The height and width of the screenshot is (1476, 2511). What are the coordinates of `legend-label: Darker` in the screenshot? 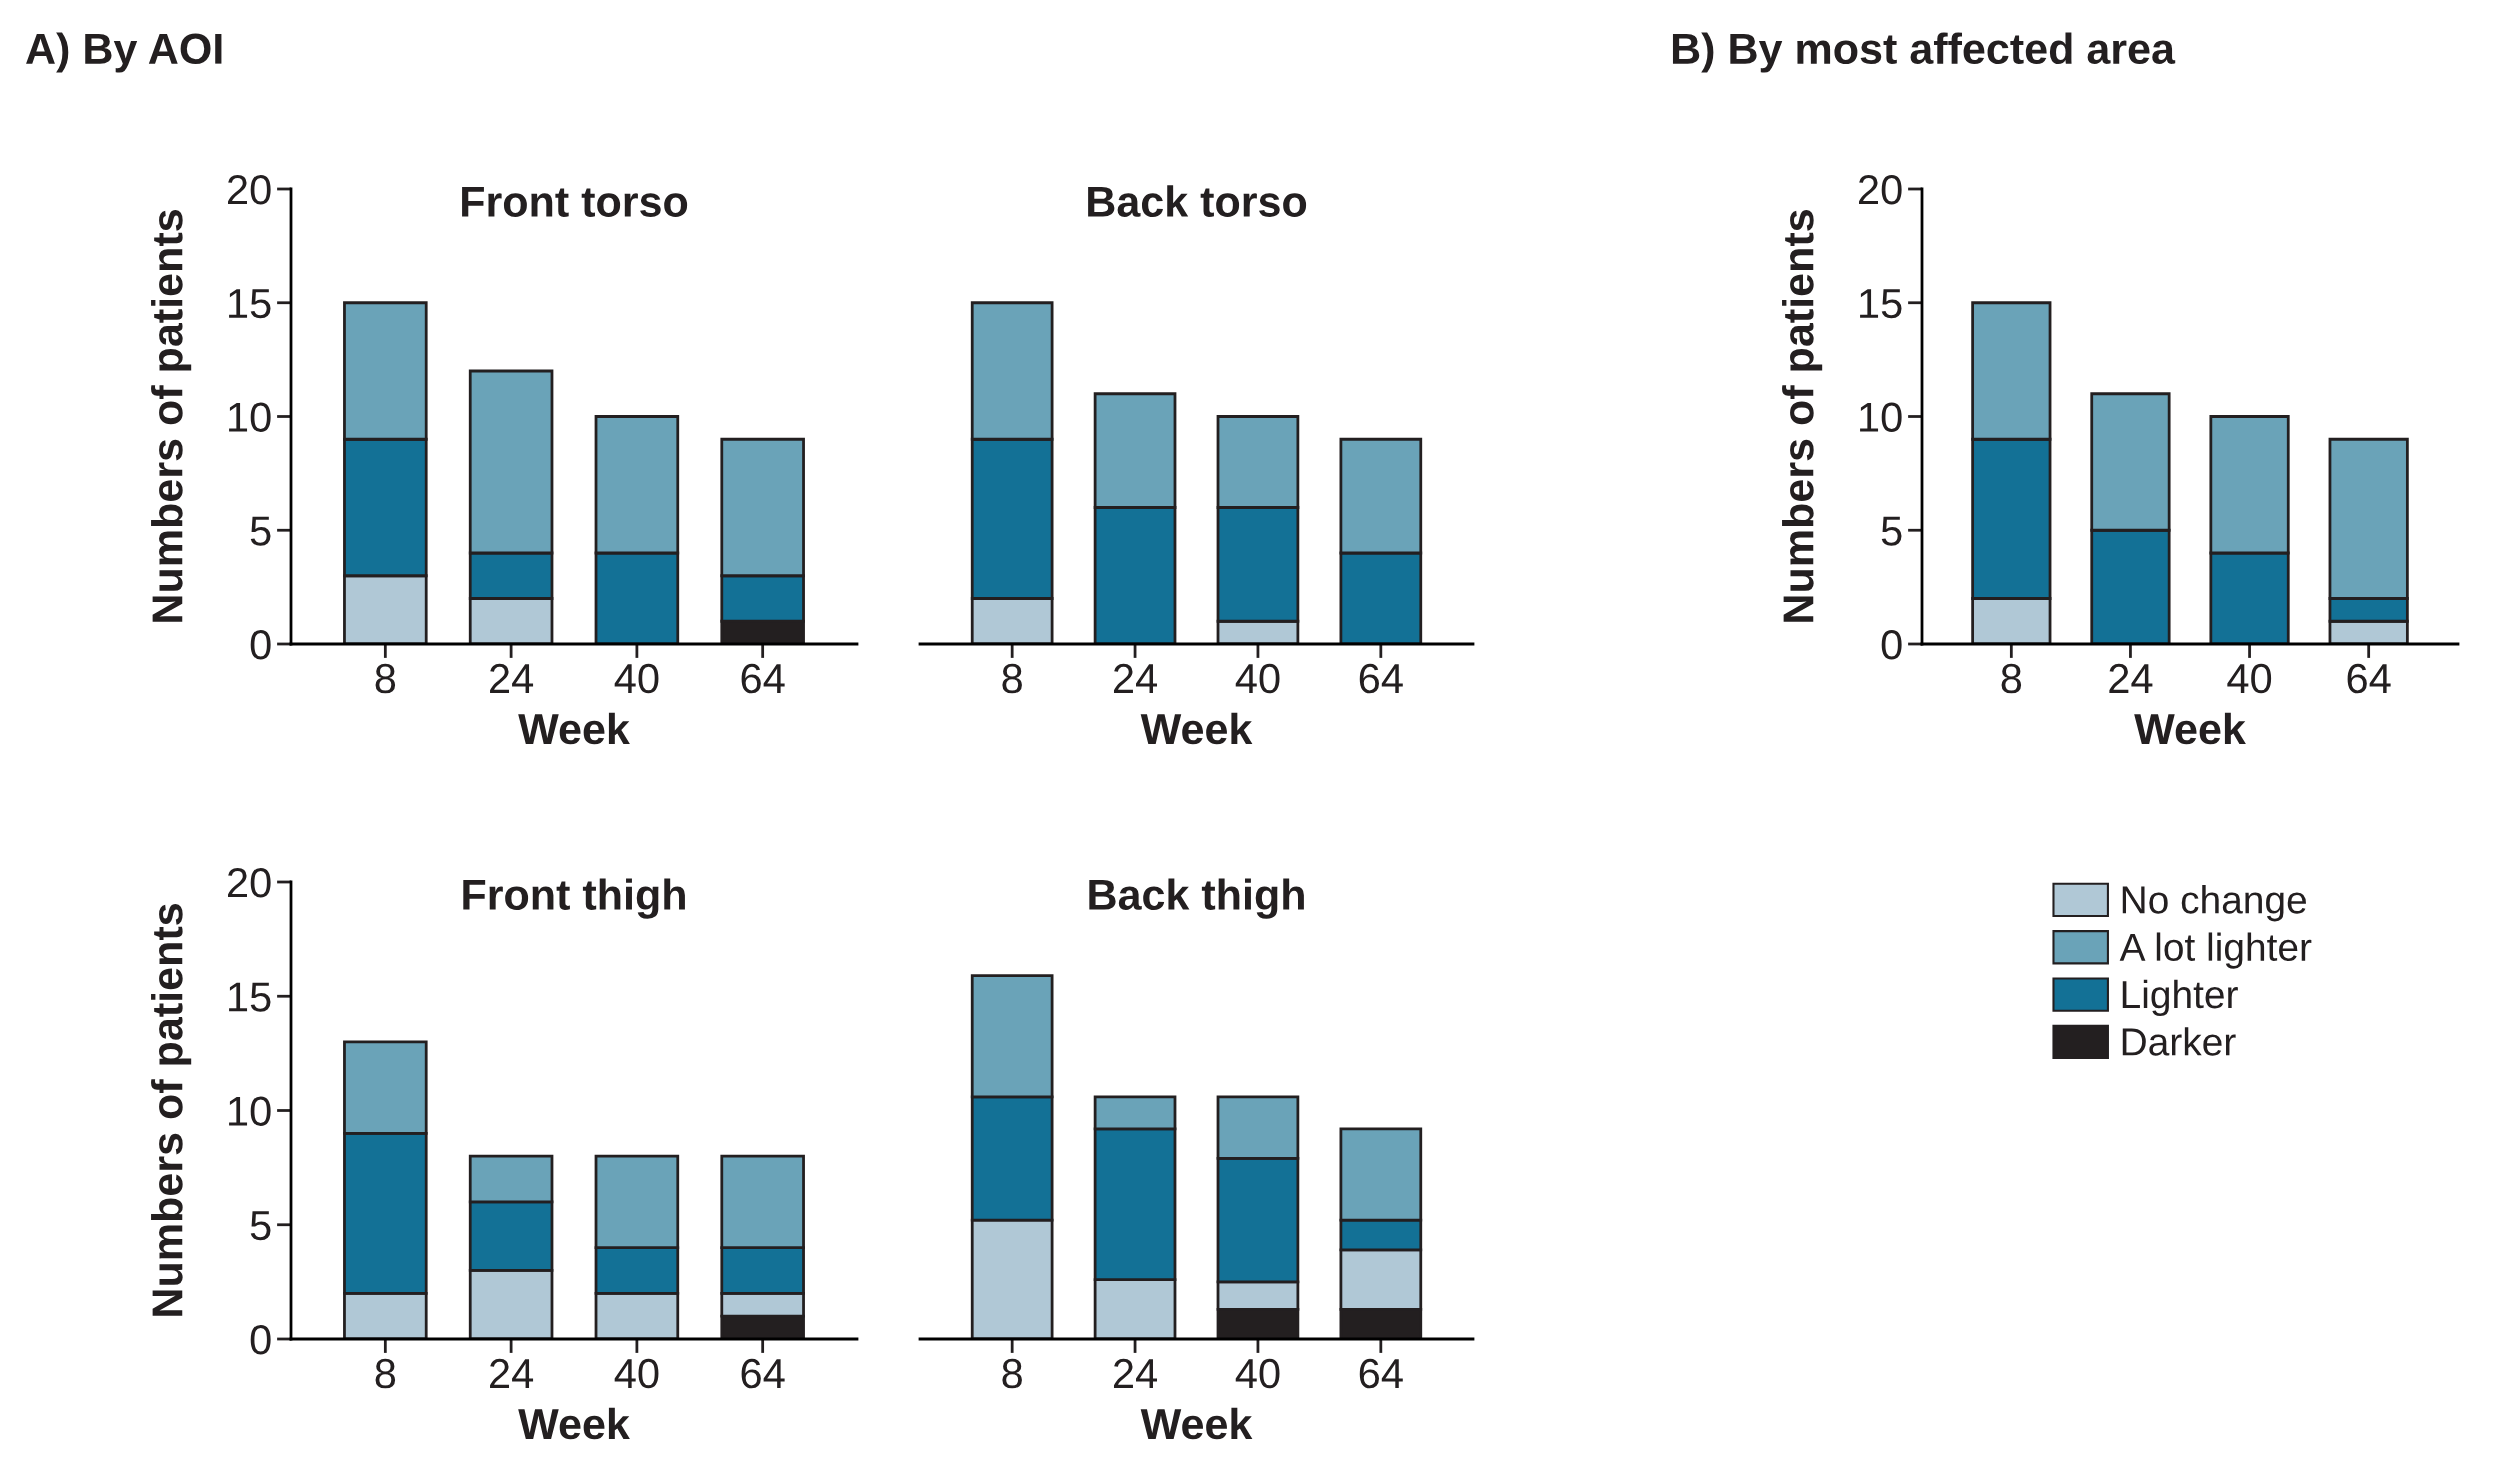 It's located at (2179, 1041).